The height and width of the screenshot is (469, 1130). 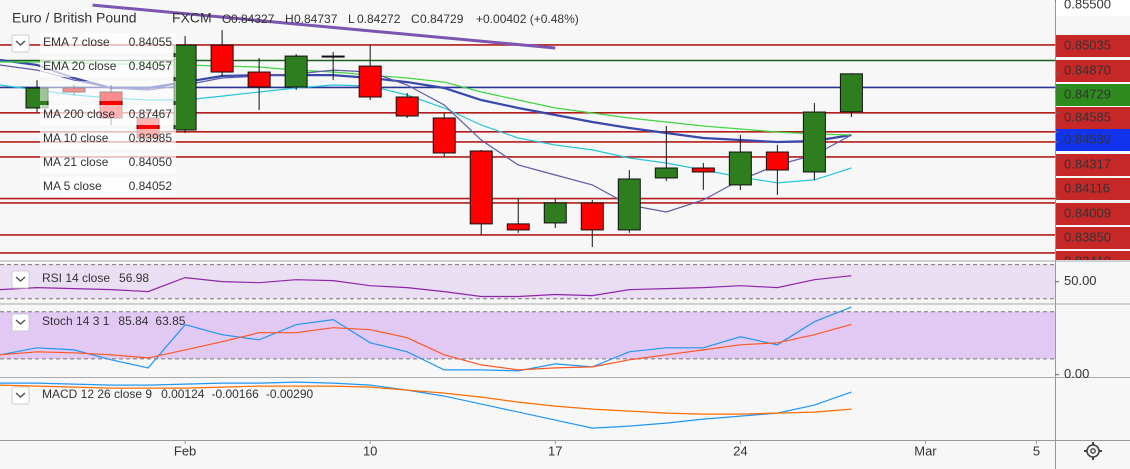 What do you see at coordinates (183, 394) in the screenshot?
I see `legend-value: 0.00124` at bounding box center [183, 394].